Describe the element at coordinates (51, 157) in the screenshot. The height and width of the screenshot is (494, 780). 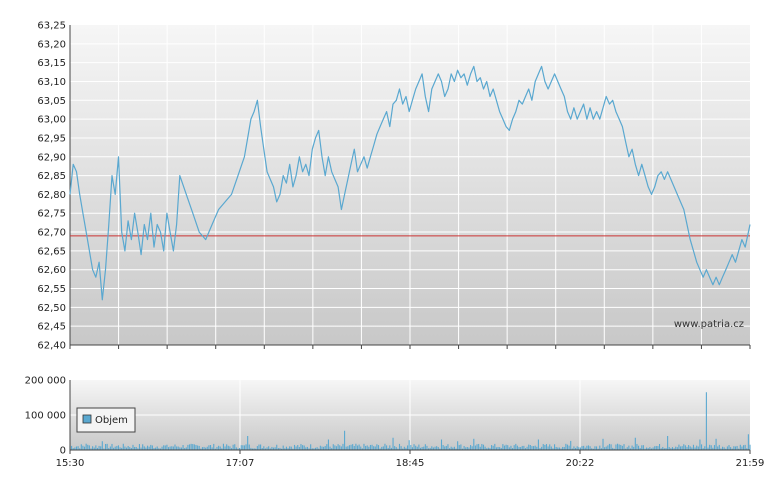
I see `price-y-tick-label: 62,90` at that location.